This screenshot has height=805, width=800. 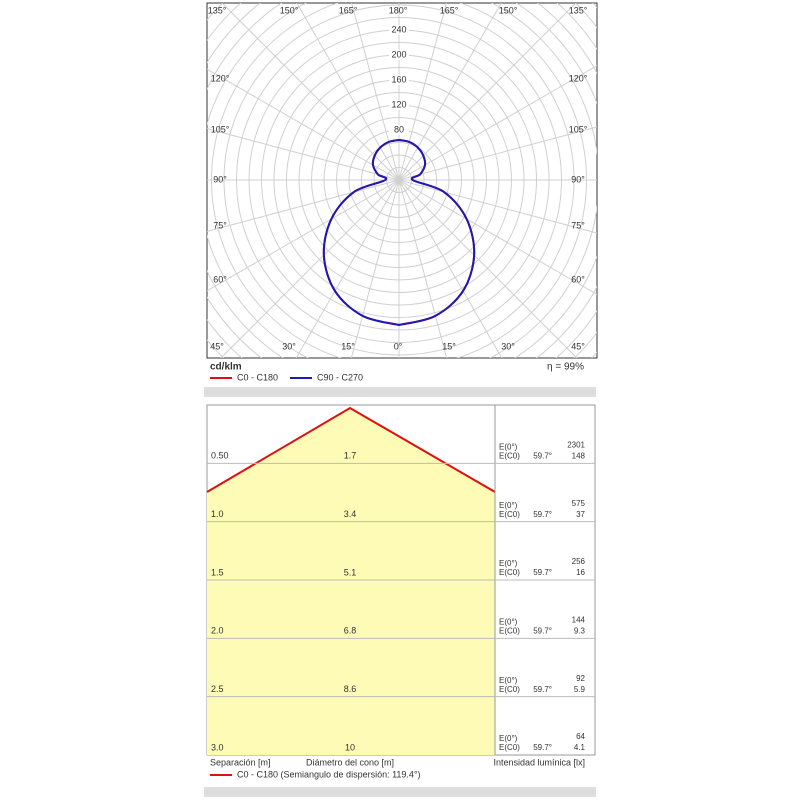 What do you see at coordinates (398, 346) in the screenshot?
I see `angle-label: 0°` at bounding box center [398, 346].